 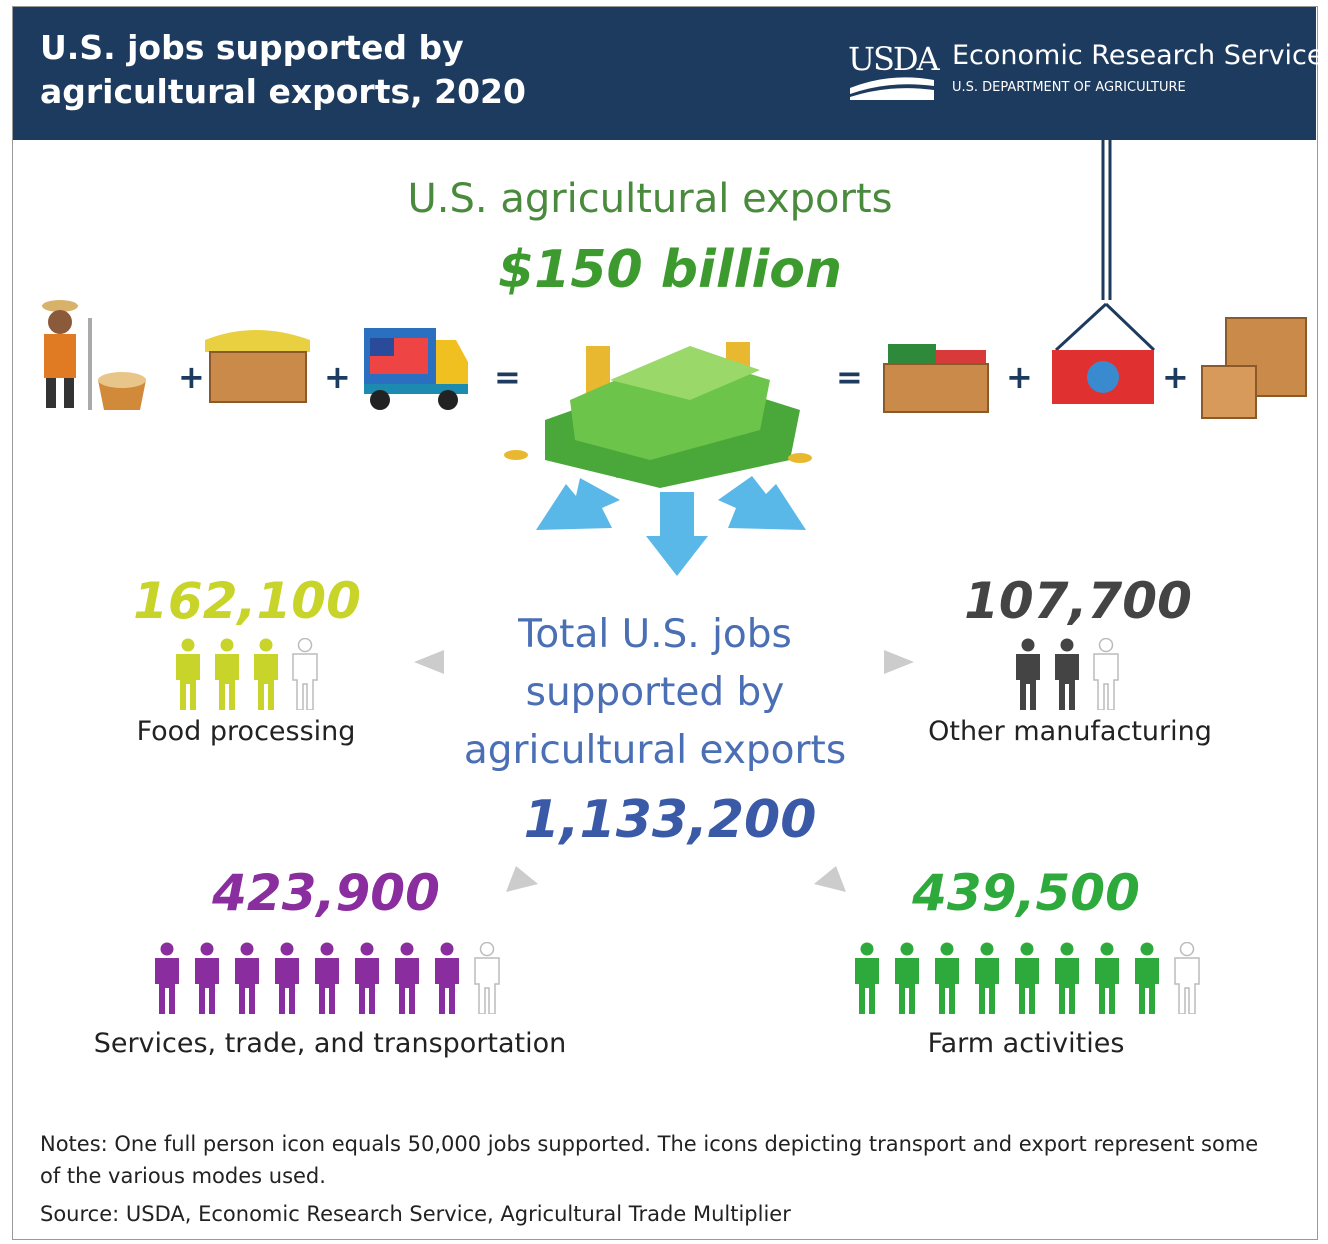 What do you see at coordinates (1070, 731) in the screenshot?
I see `sector-label: Other manufacturing` at bounding box center [1070, 731].